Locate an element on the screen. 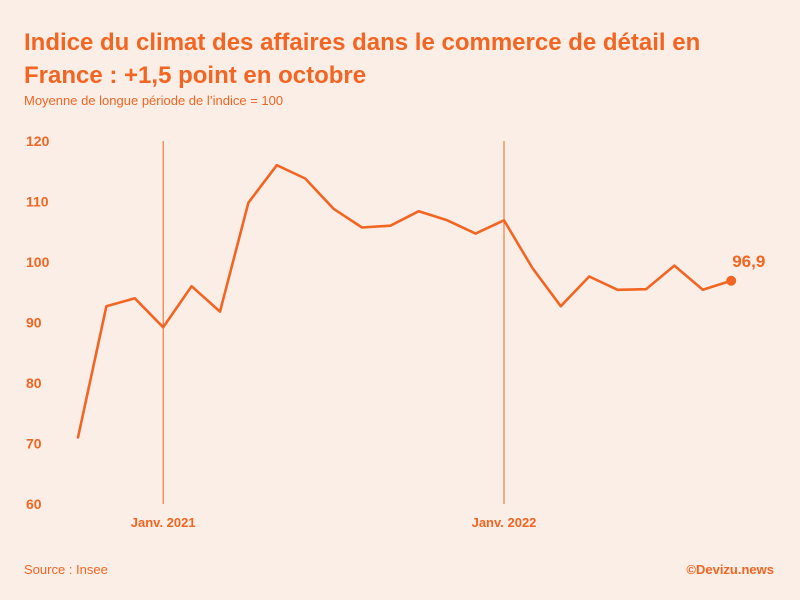  x-tick-label: Janv. 2022 is located at coordinates (504, 522).